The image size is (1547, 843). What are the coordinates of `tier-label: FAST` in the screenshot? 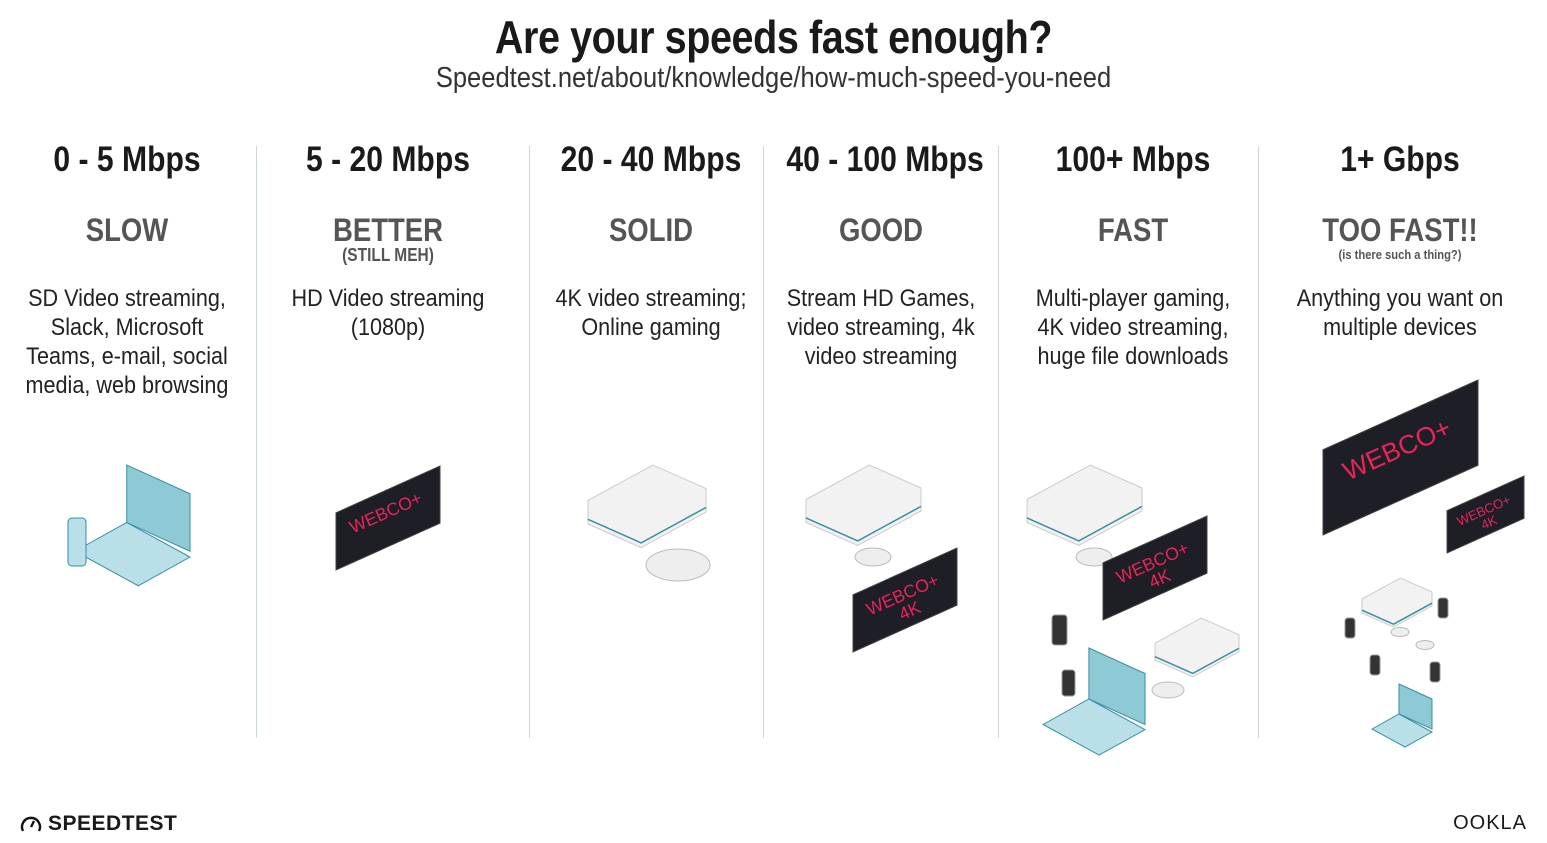 It's located at (1133, 230).